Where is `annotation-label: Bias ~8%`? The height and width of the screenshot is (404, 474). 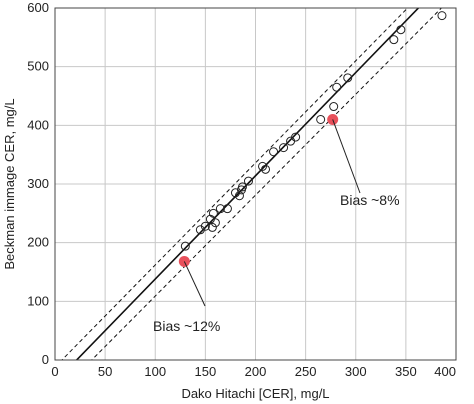
annotation-label: Bias ~8% is located at coordinates (370, 200).